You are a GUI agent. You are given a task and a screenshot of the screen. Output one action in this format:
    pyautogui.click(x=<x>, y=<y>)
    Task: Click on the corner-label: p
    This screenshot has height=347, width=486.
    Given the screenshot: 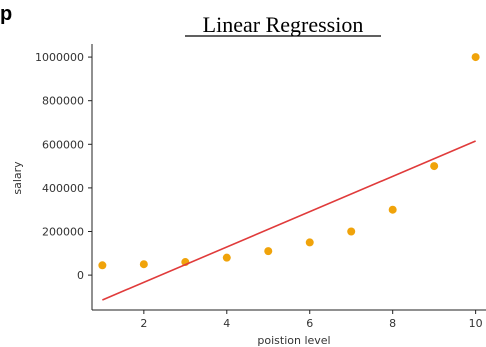 What is the action you would take?
    pyautogui.click(x=6, y=14)
    